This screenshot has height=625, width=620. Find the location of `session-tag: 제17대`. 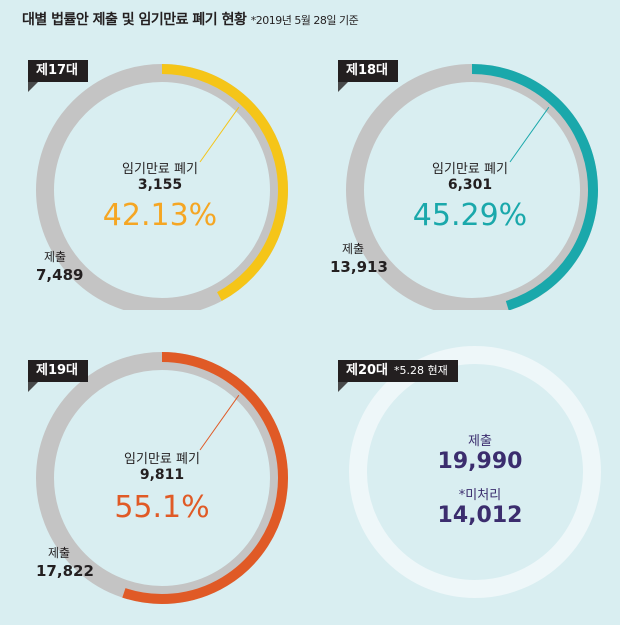

session-tag: 제17대 is located at coordinates (58, 71).